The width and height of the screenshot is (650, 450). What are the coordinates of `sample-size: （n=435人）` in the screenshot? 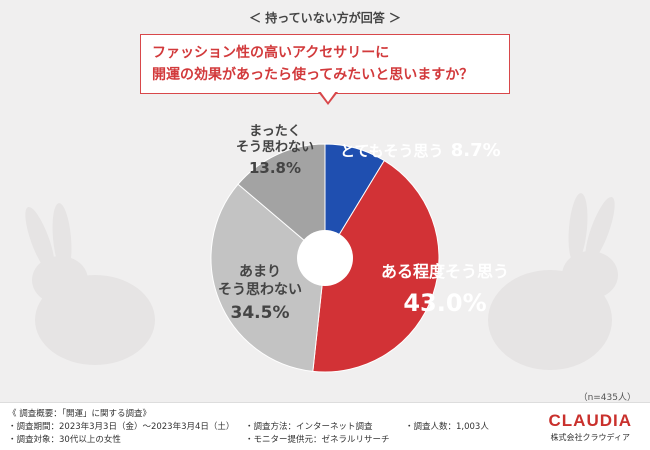 It's located at (607, 398).